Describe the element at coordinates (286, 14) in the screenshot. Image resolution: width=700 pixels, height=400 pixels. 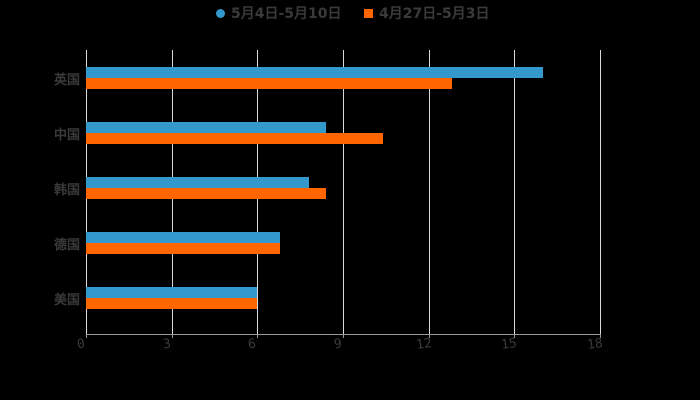
I see `legend-label: 5月4日-5月10日` at that location.